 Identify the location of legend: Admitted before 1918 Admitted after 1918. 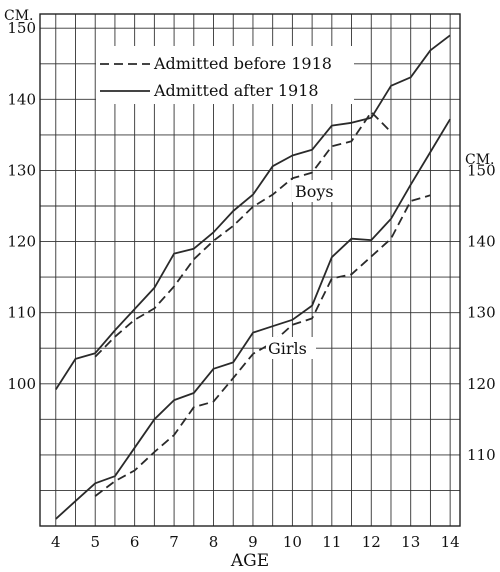
(225, 75).